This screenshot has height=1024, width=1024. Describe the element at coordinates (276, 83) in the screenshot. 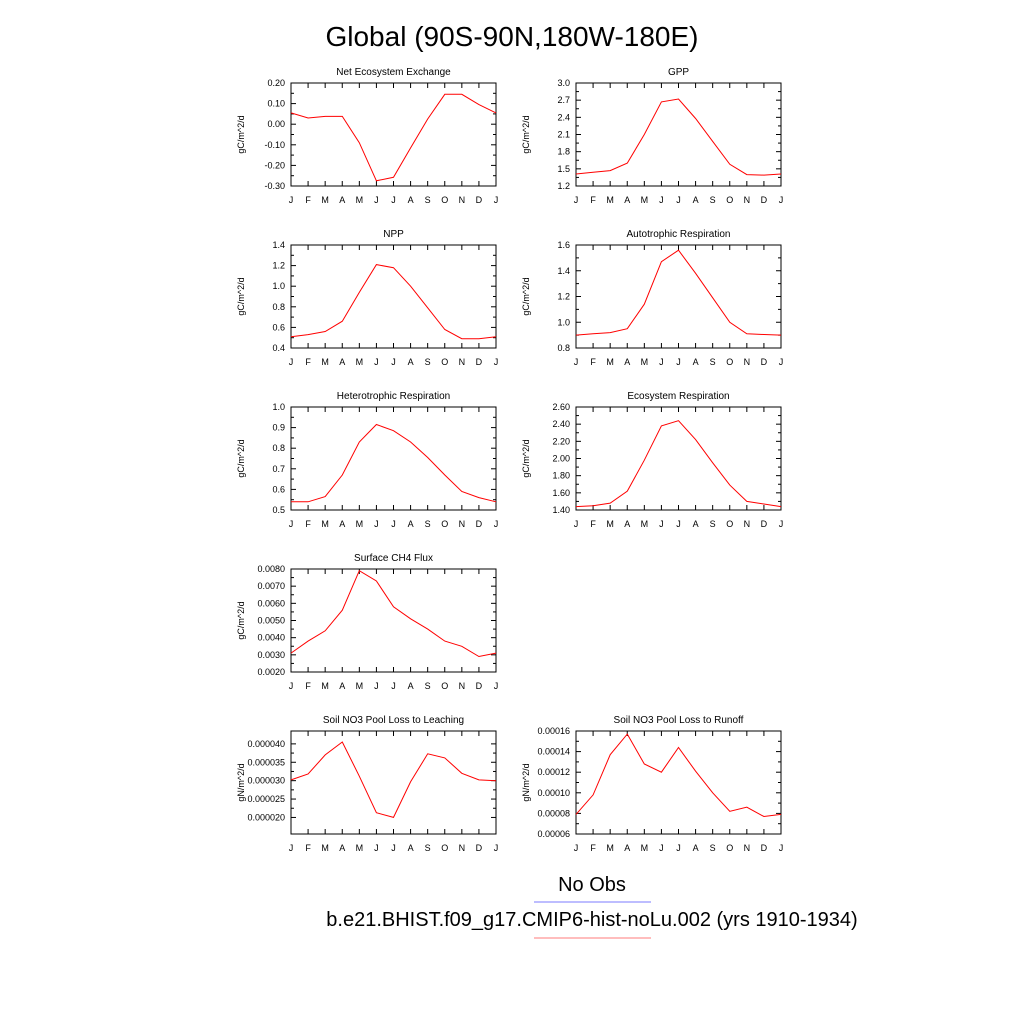

I see `y-tick-label: 0.20` at that location.